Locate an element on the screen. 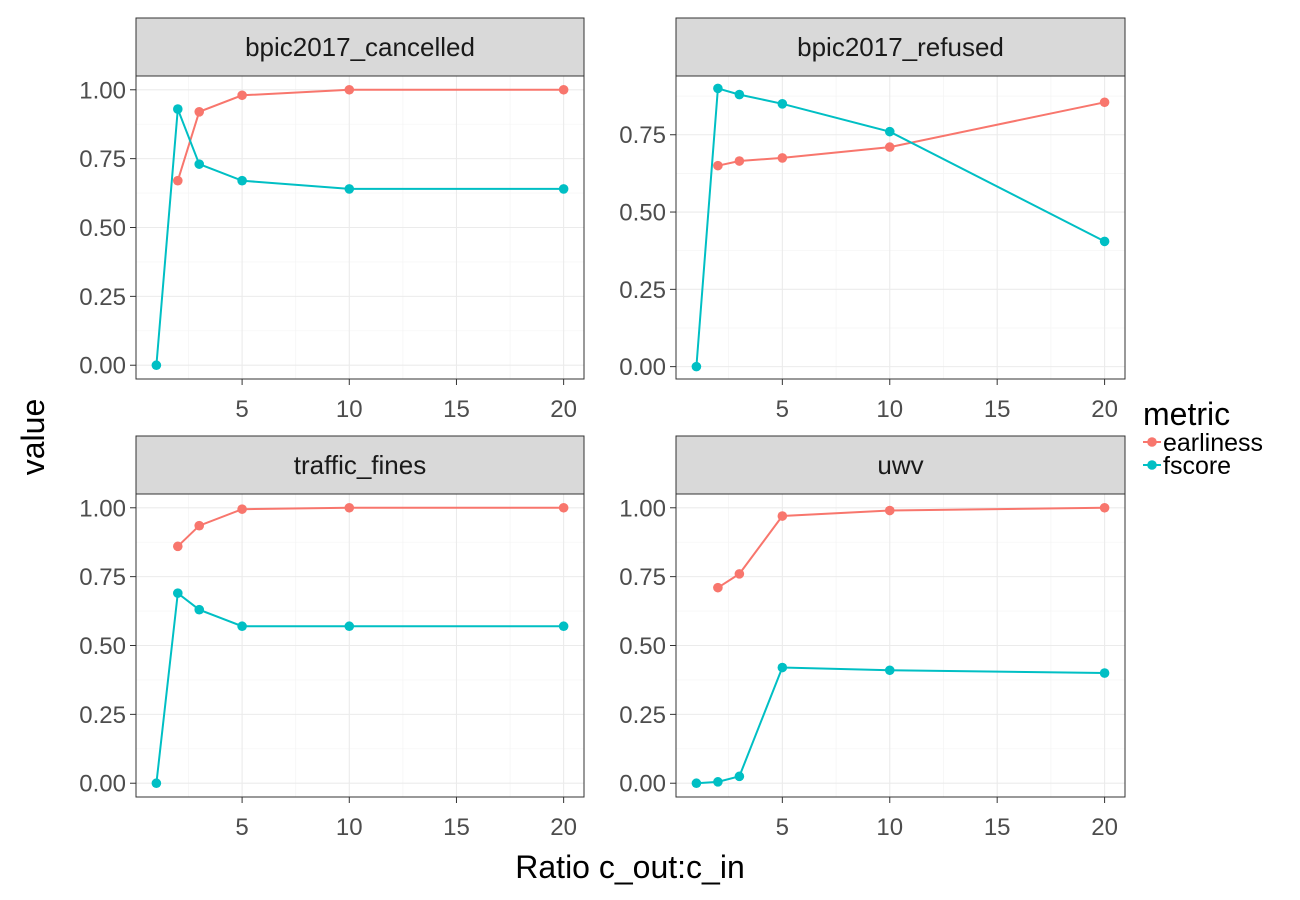 The height and width of the screenshot is (900, 1300). facet-title: uwv is located at coordinates (900, 465).